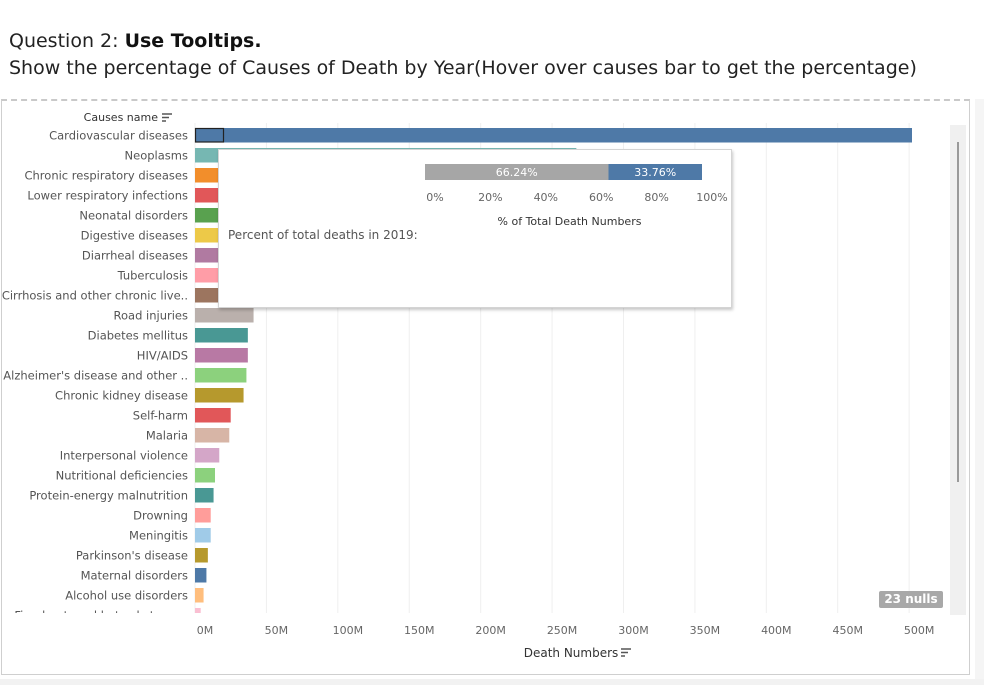 The image size is (984, 685). What do you see at coordinates (656, 197) in the screenshot?
I see `tooltip-tick-label: 80%` at bounding box center [656, 197].